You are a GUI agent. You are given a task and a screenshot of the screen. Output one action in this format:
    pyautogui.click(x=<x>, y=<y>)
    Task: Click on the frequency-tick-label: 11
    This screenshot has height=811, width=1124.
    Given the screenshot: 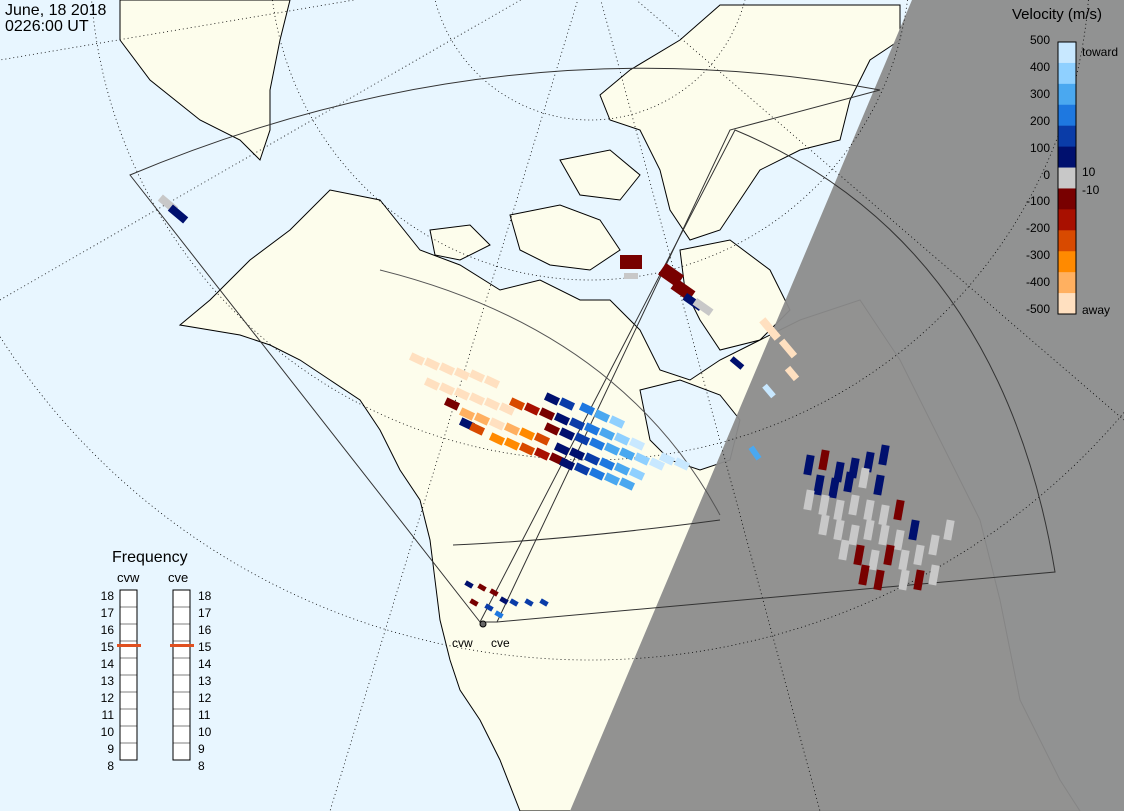 What is the action you would take?
    pyautogui.click(x=107, y=715)
    